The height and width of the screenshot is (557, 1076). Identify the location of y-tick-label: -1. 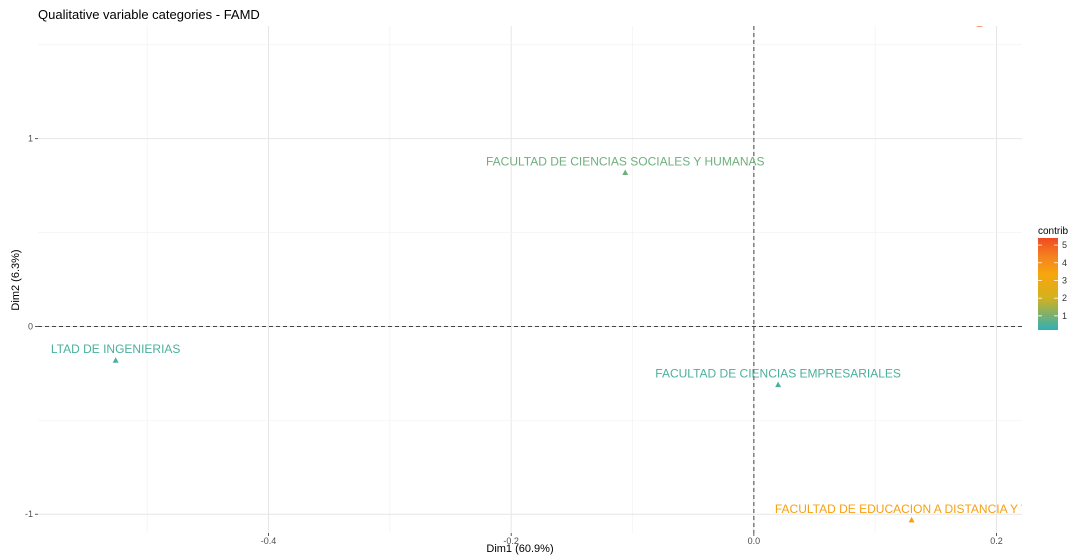
(29, 514).